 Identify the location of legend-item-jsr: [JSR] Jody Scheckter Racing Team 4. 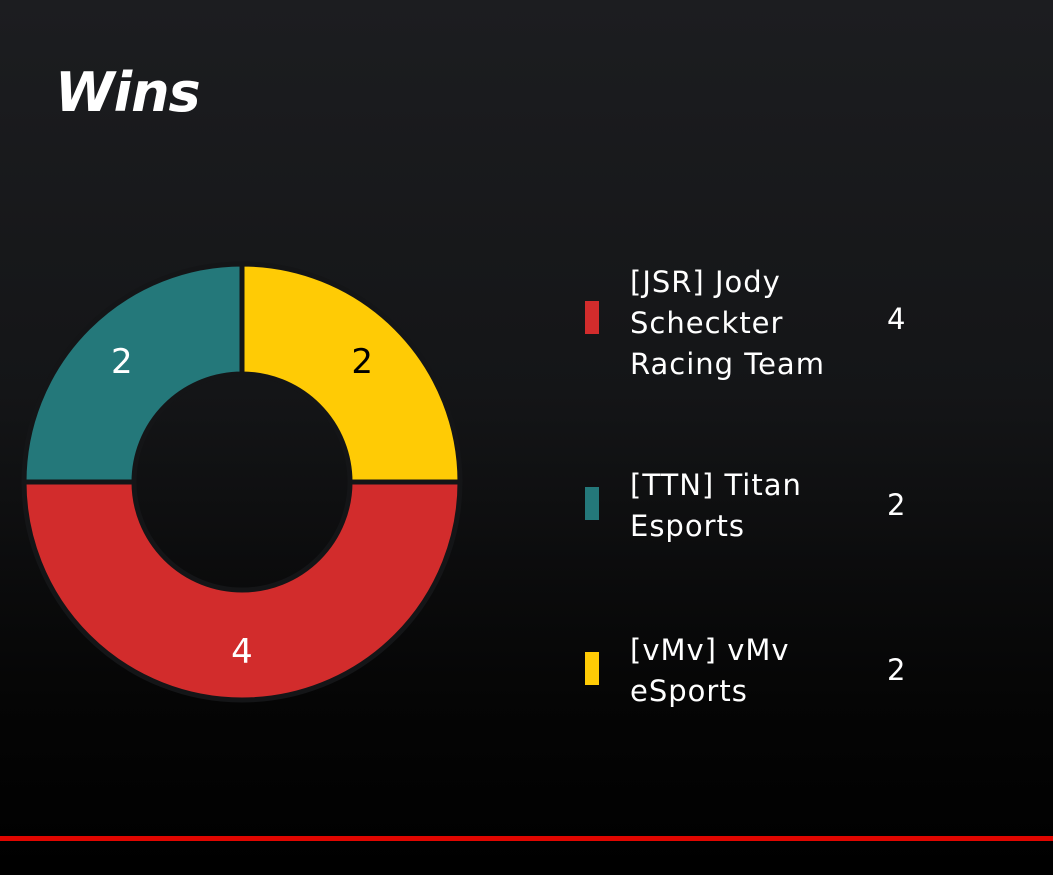
(775, 332).